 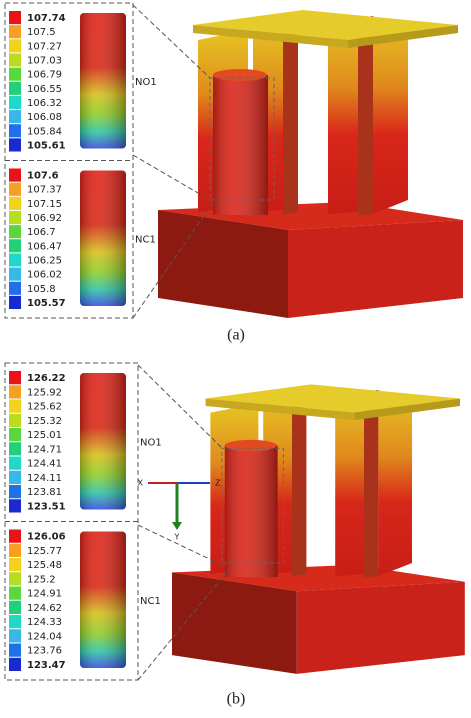 I want to click on legend-value: 125.32, so click(x=44, y=421).